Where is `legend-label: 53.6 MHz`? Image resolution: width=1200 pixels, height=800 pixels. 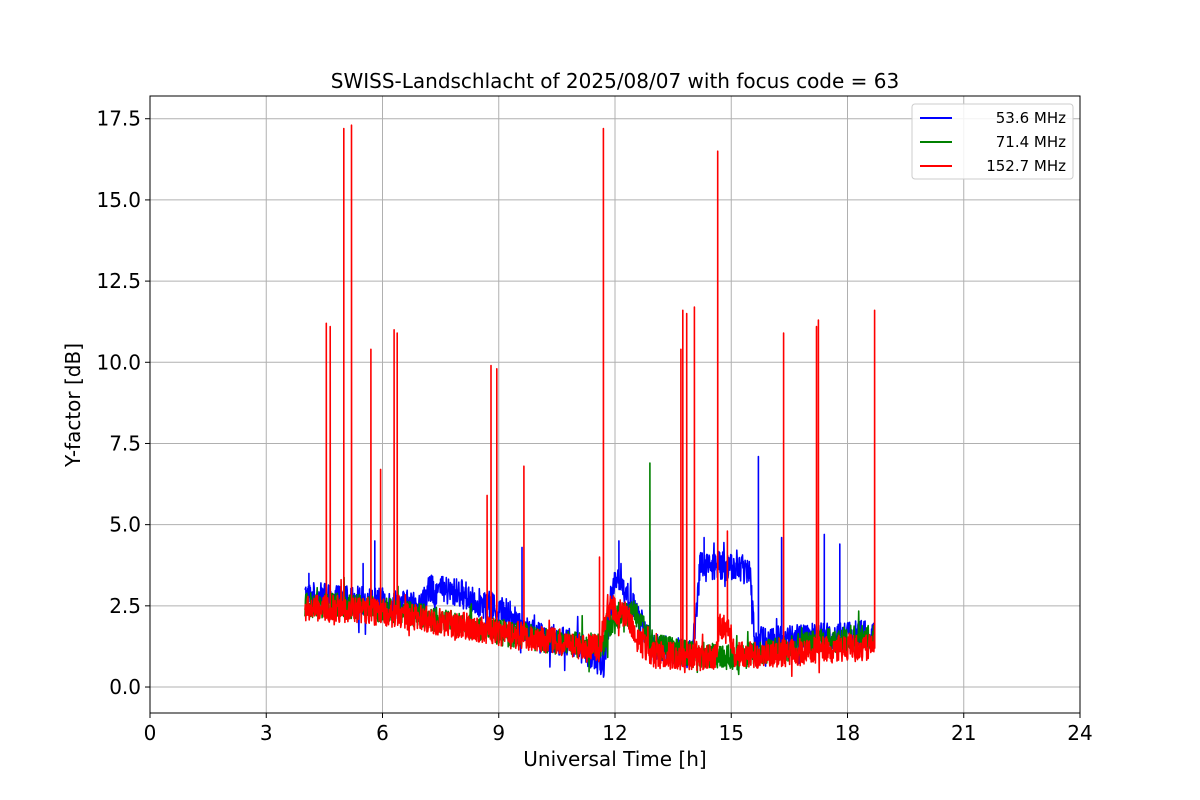 legend-label: 53.6 MHz is located at coordinates (1031, 118).